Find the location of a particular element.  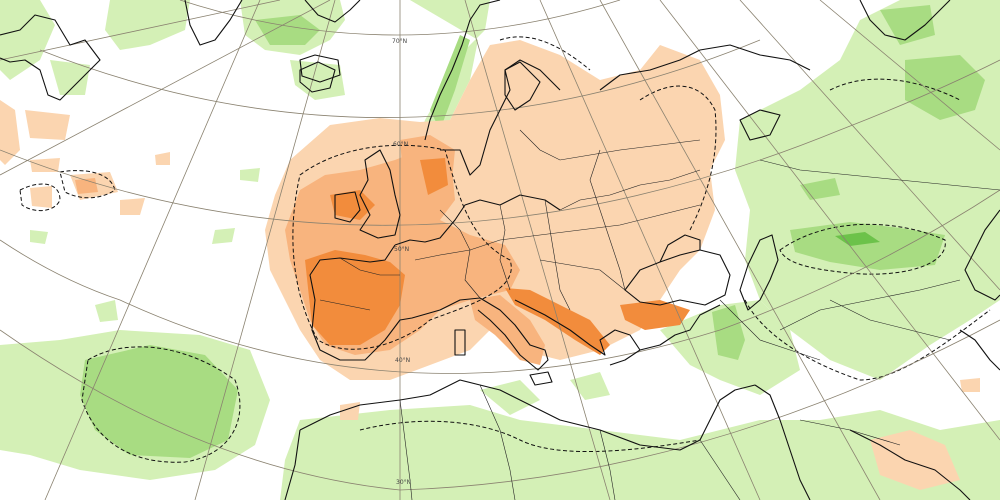

lat-label-30: 30°N is located at coordinates (403, 482).